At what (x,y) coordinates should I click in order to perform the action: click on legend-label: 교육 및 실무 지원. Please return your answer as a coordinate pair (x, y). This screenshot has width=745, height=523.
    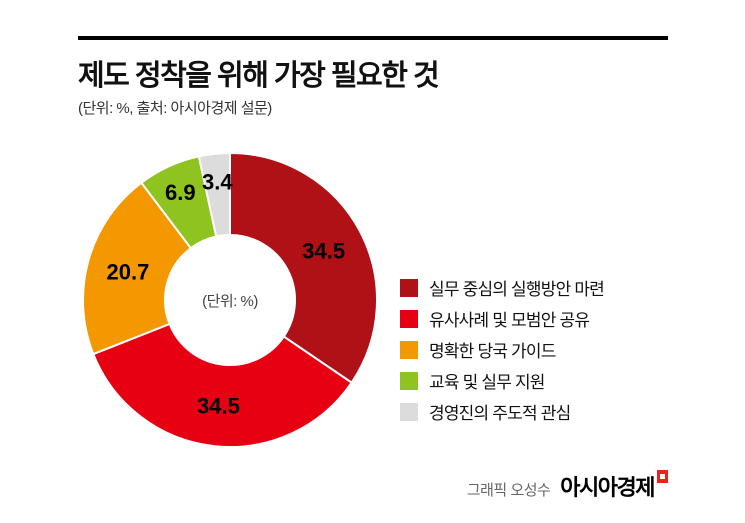
    Looking at the image, I should click on (487, 382).